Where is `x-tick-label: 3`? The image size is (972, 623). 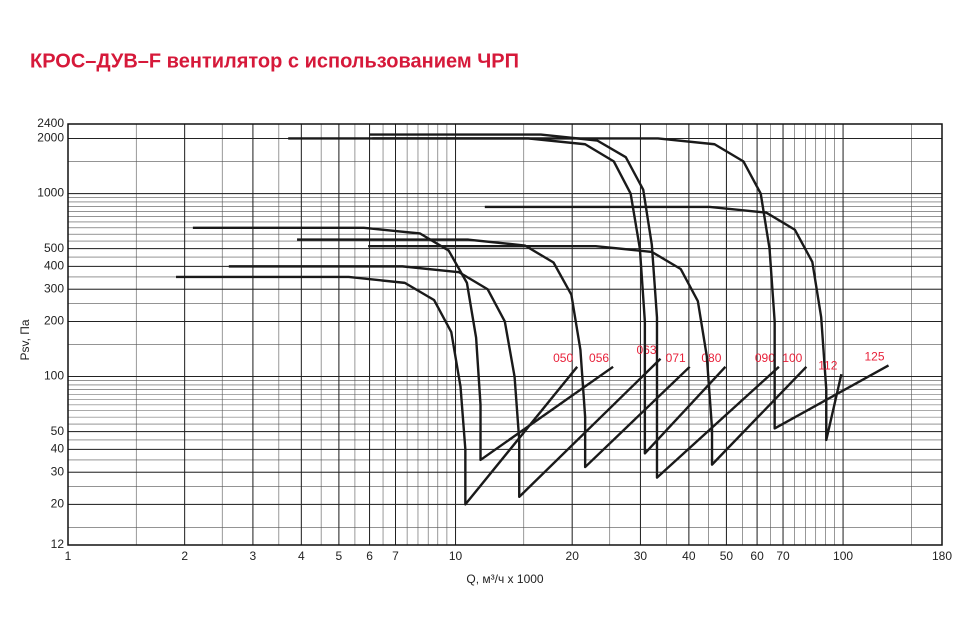 x-tick-label: 3 is located at coordinates (253, 556).